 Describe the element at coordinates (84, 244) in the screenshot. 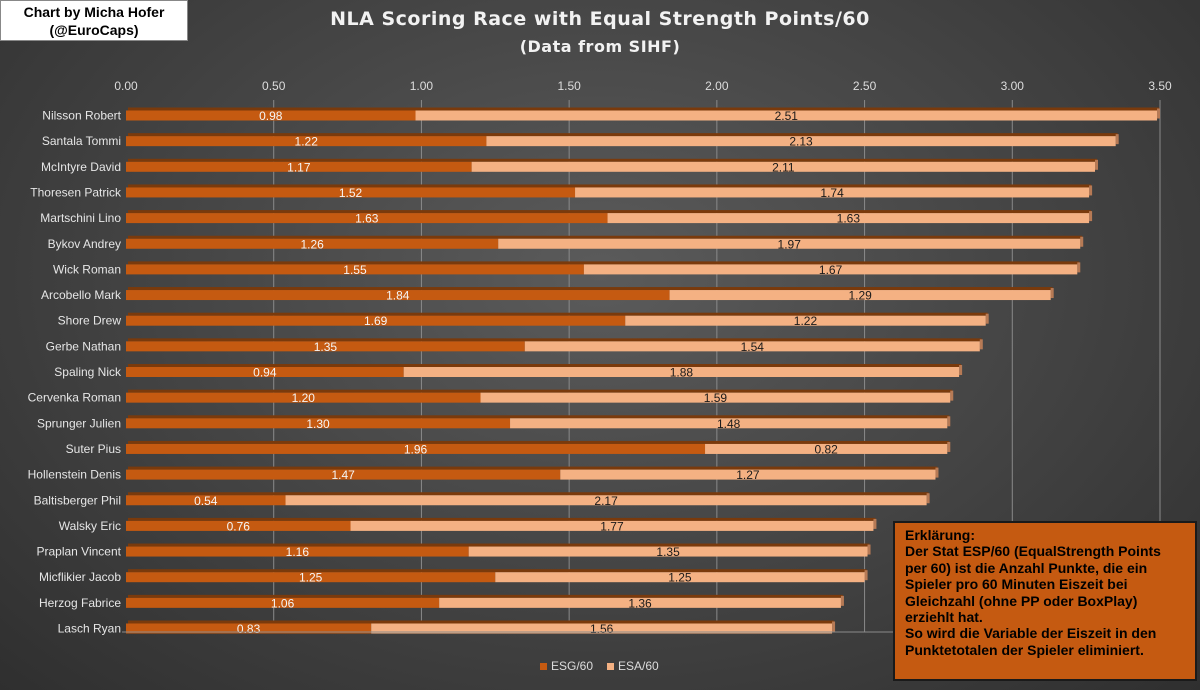

I see `category-label: Bykov Andrey` at that location.